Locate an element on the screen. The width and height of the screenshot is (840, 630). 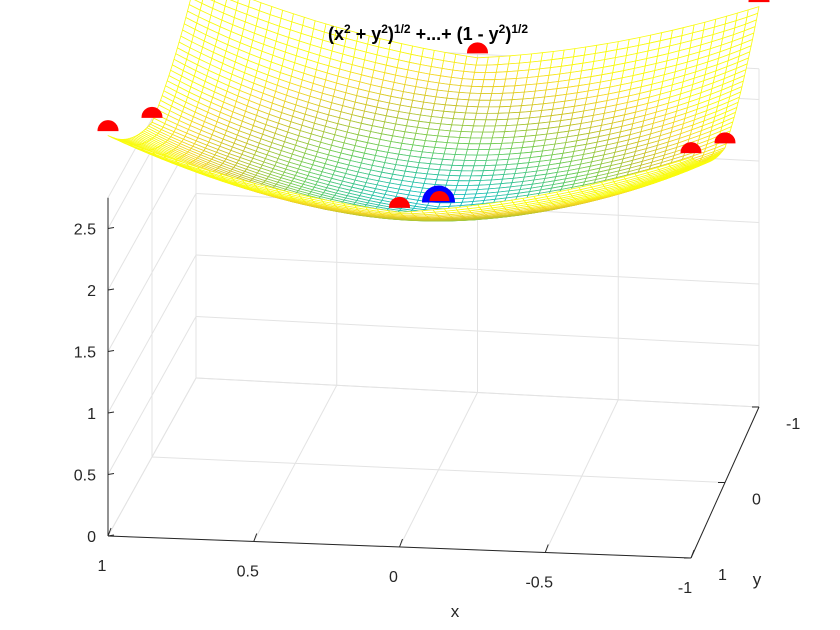
x-tick-label: 0.5 is located at coordinates (248, 572).